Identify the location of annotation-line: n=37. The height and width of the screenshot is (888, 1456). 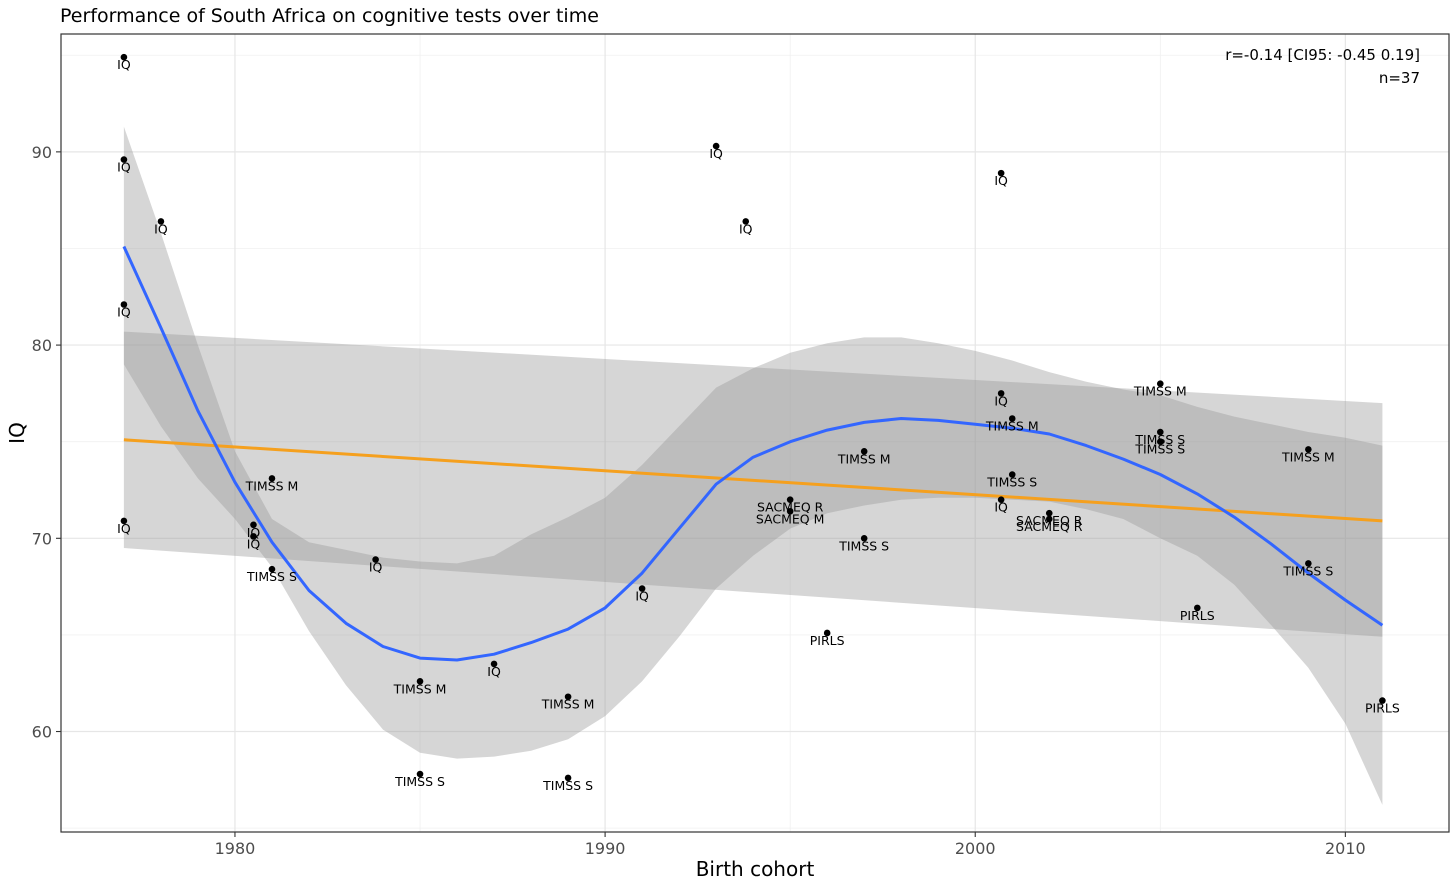
(1399, 78).